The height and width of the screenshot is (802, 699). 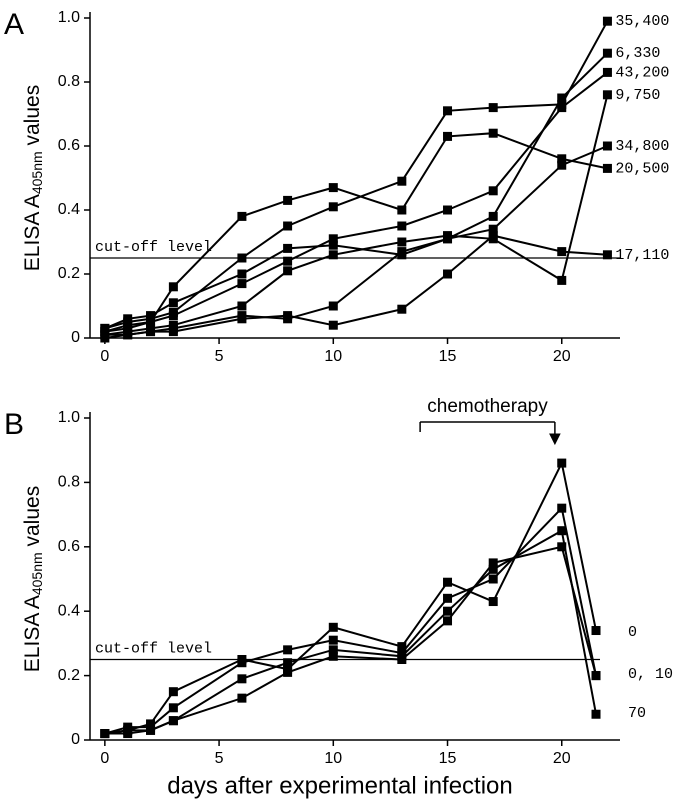 What do you see at coordinates (104, 356) in the screenshot?
I see `x-tick-label: 0` at bounding box center [104, 356].